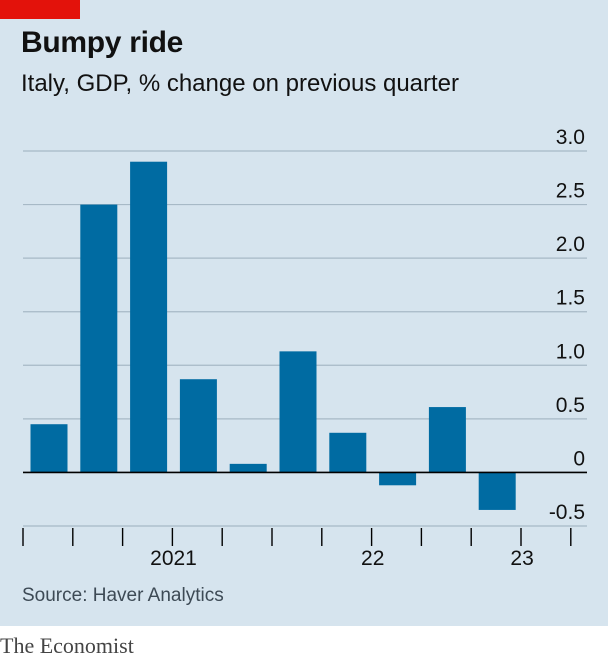 Image resolution: width=608 pixels, height=662 pixels. I want to click on x-tick-label: 22, so click(372, 558).